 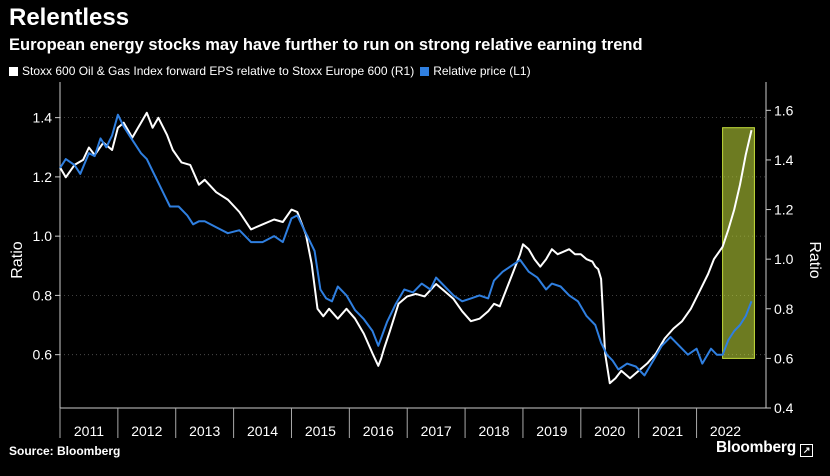 What do you see at coordinates (43, 177) in the screenshot?
I see `left-tick-label: 1.2` at bounding box center [43, 177].